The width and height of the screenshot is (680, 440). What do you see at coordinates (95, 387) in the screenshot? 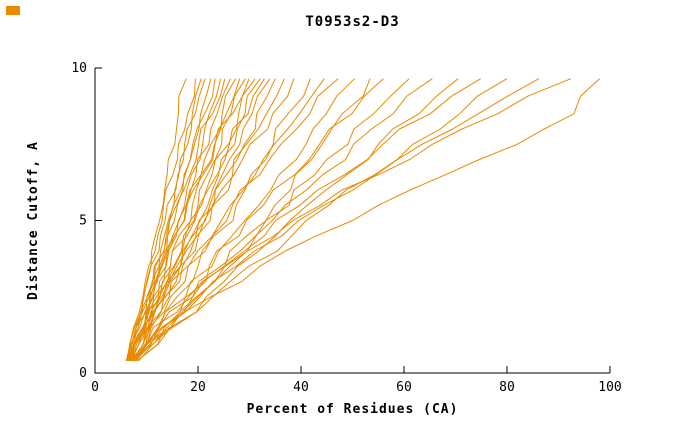
I see `x-tick-label: 0` at bounding box center [95, 387].